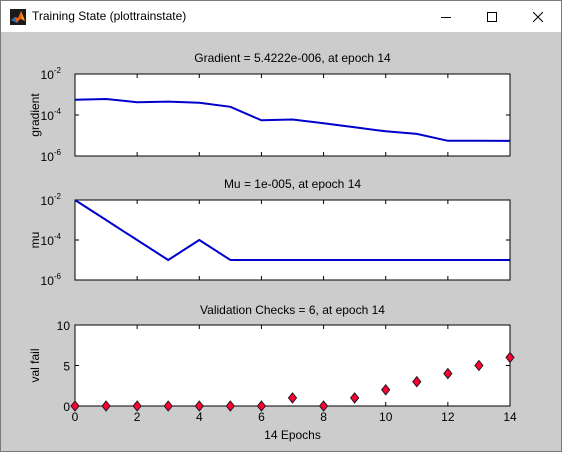 This screenshot has width=562, height=452. Describe the element at coordinates (35, 365) in the screenshot. I see `y-axis-label: val fail` at that location.